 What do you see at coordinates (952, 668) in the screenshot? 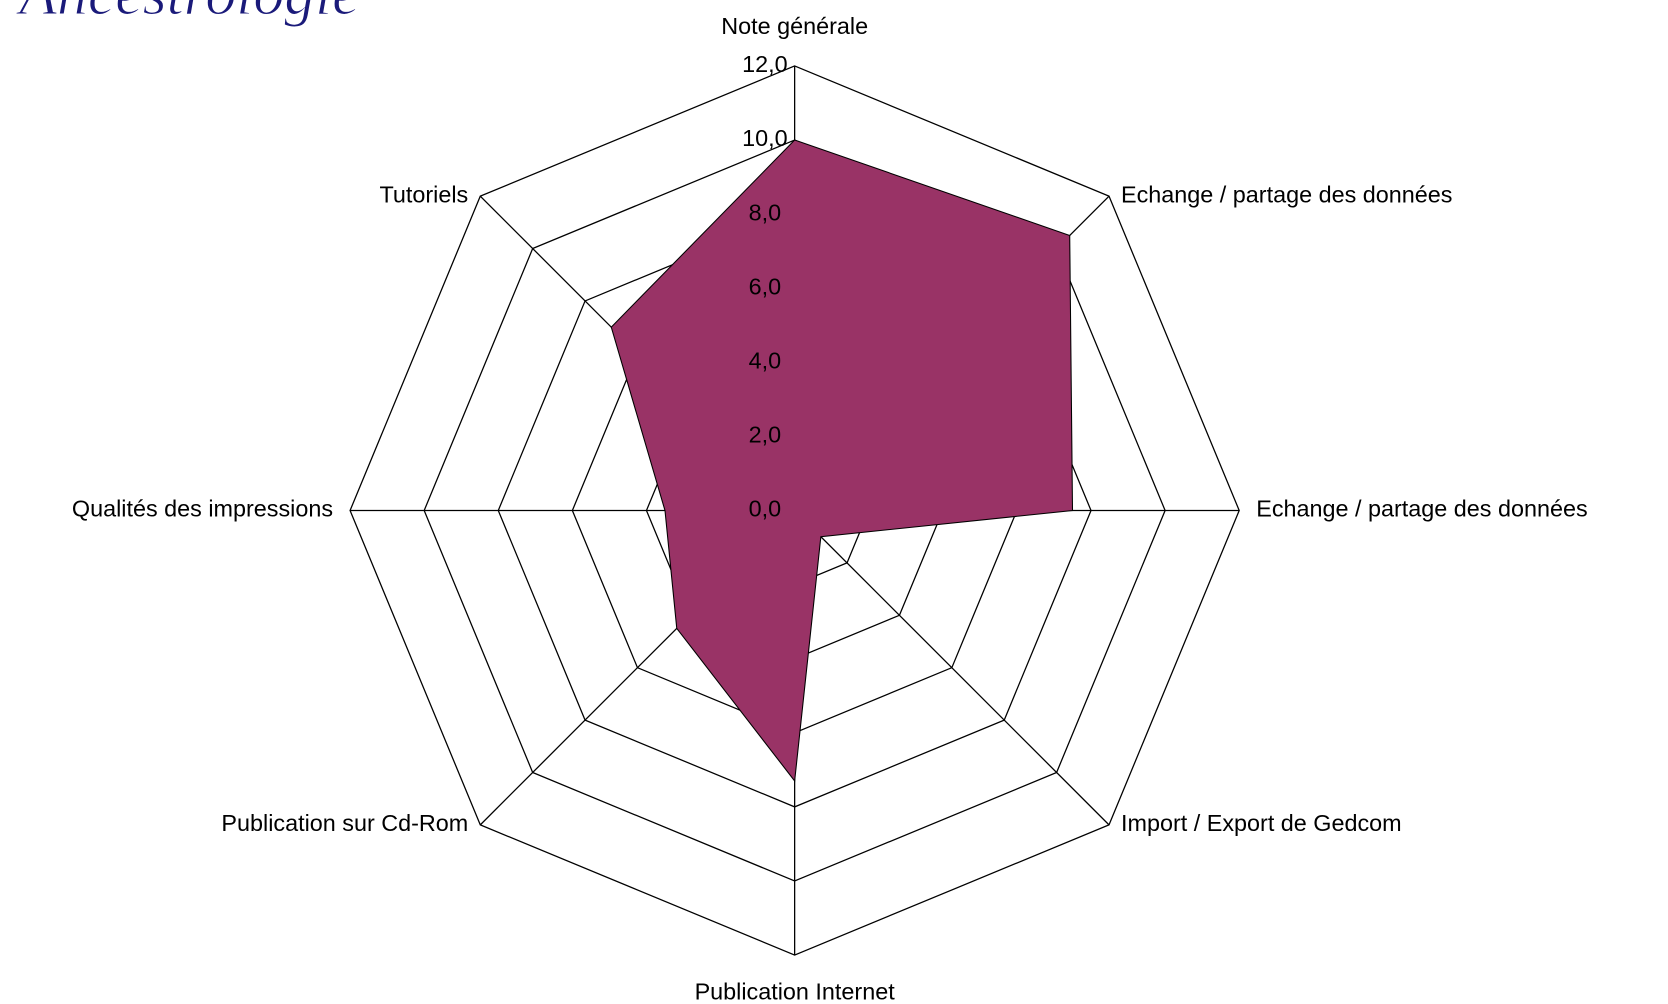
I see `axis-spoke` at bounding box center [952, 668].